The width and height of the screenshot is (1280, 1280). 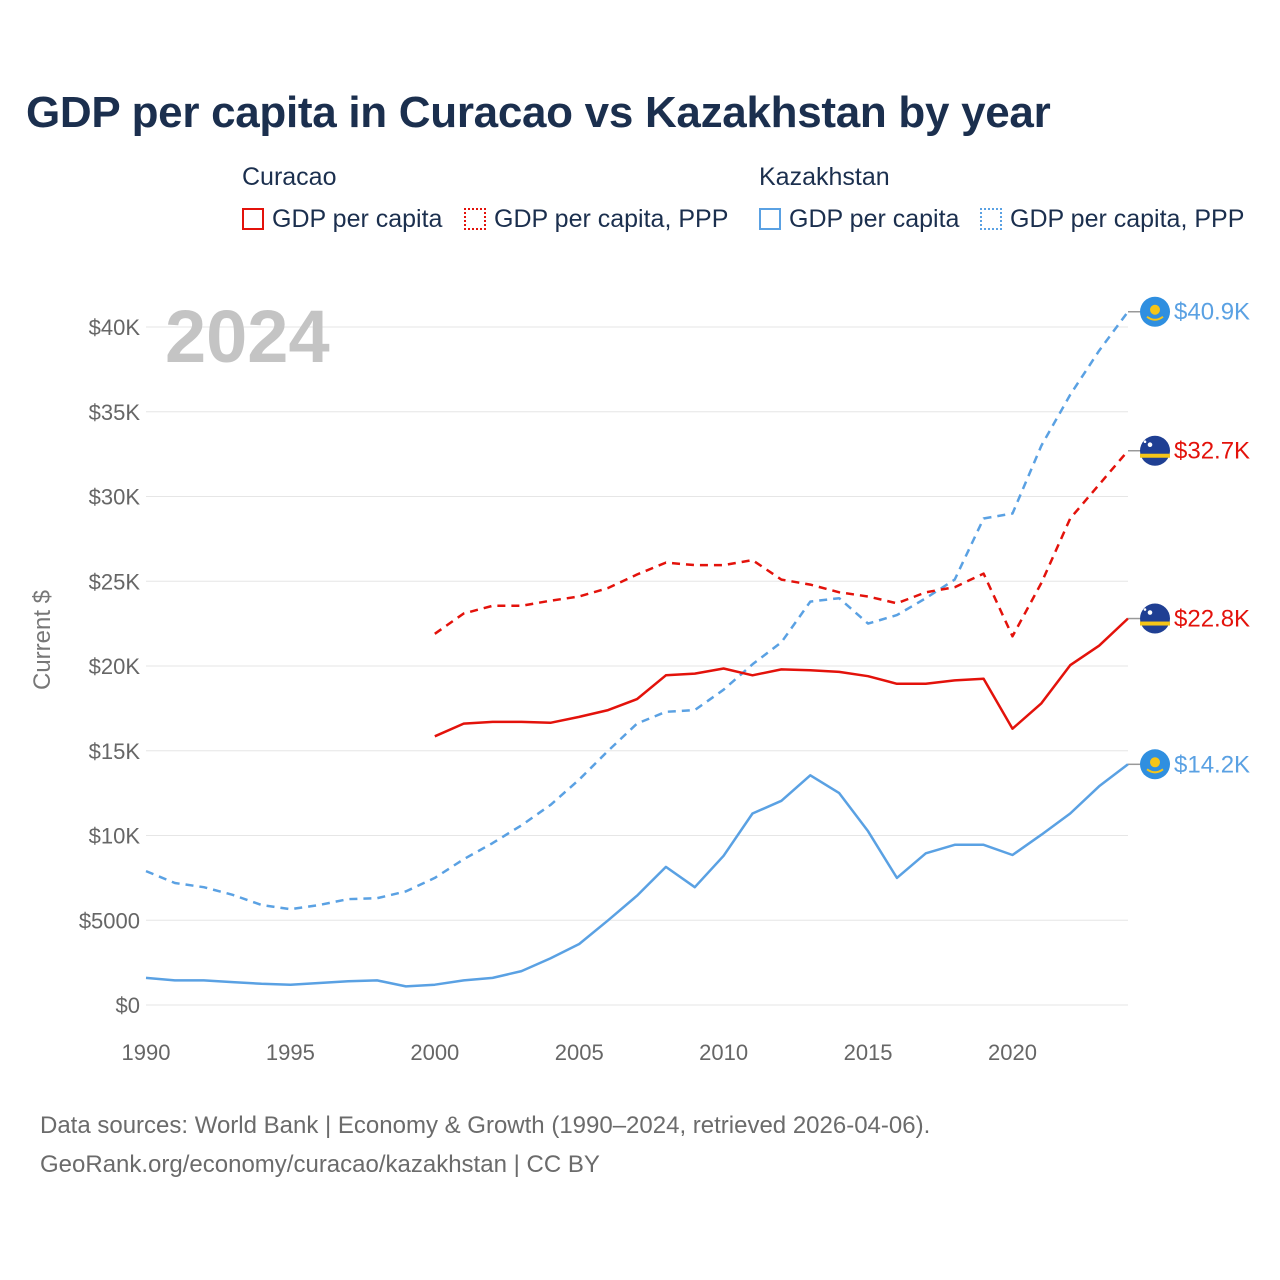 What do you see at coordinates (115, 497) in the screenshot?
I see `y-tick-label: $30K` at bounding box center [115, 497].